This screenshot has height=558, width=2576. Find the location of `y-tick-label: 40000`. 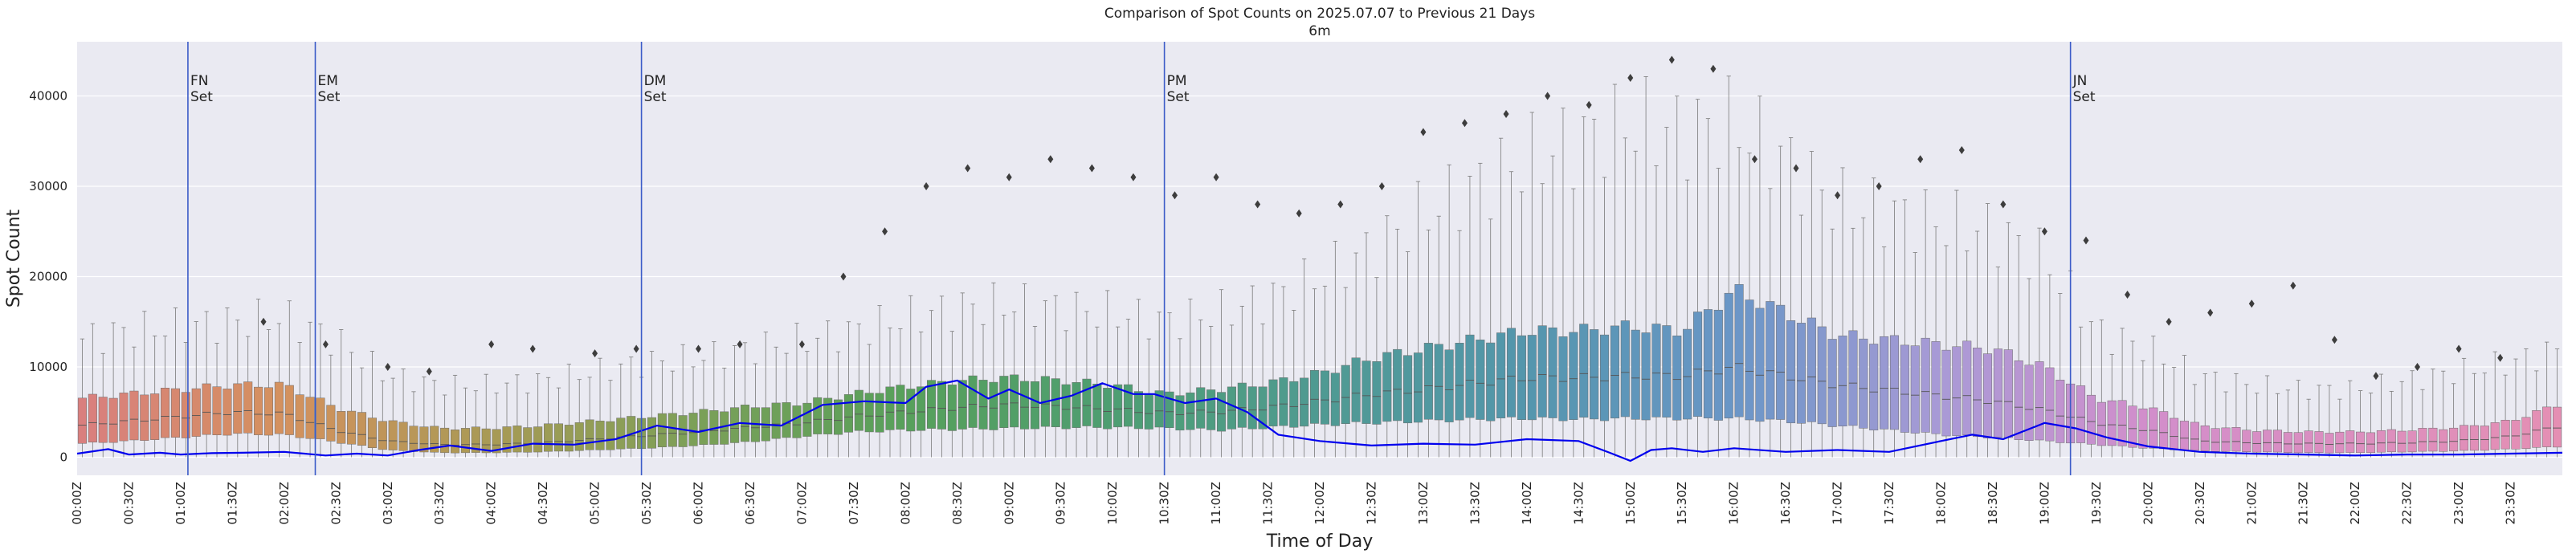

y-tick-label: 40000 is located at coordinates (48, 96).